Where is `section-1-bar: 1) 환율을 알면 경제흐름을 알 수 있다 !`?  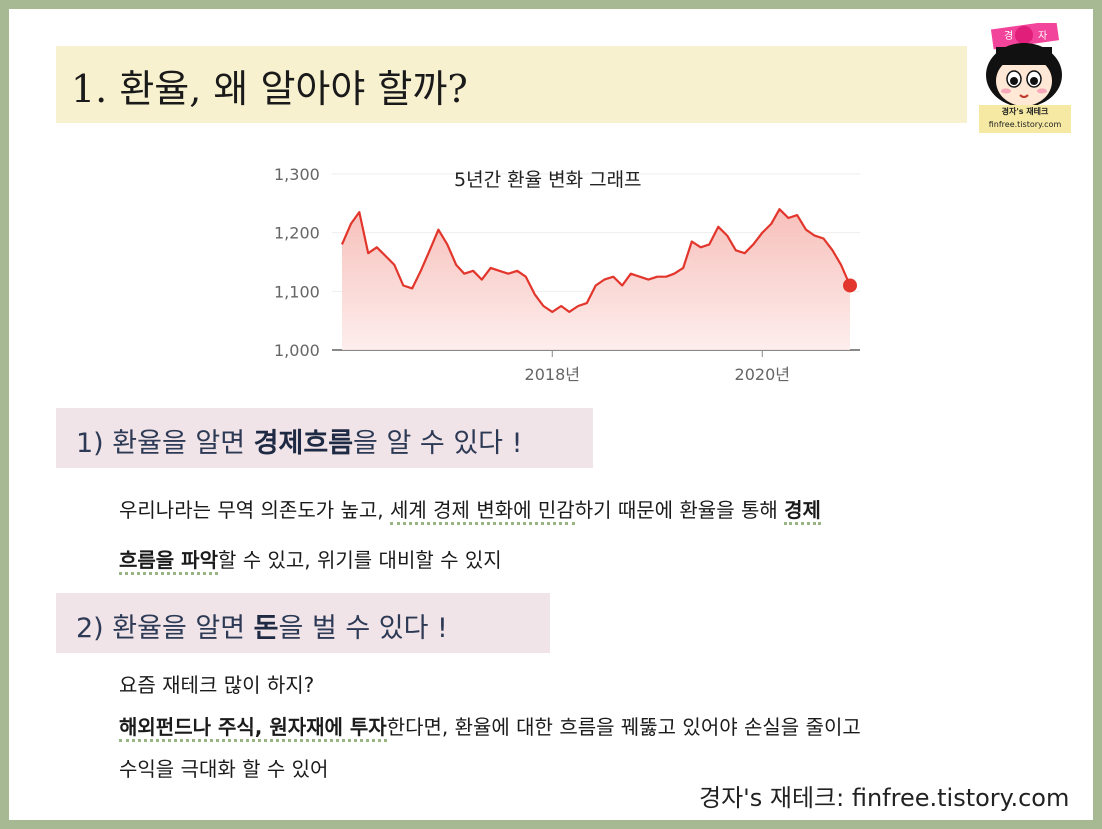 section-1-bar: 1) 환율을 알면 경제흐름을 알 수 있다 ! is located at coordinates (324, 438).